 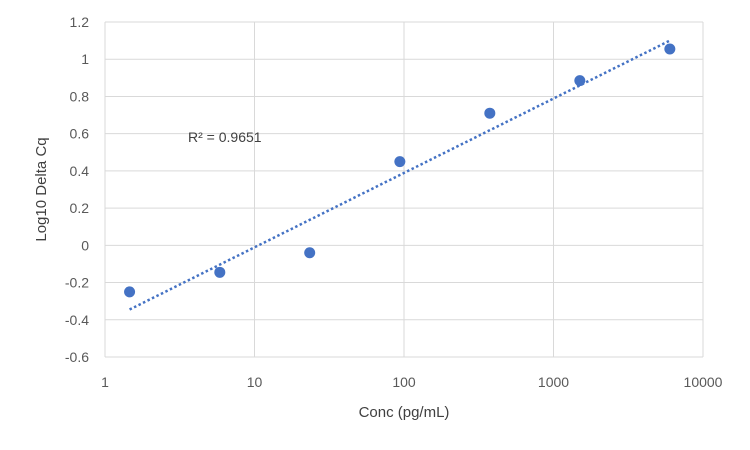 I want to click on x-tick-label: 1, so click(x=105, y=382).